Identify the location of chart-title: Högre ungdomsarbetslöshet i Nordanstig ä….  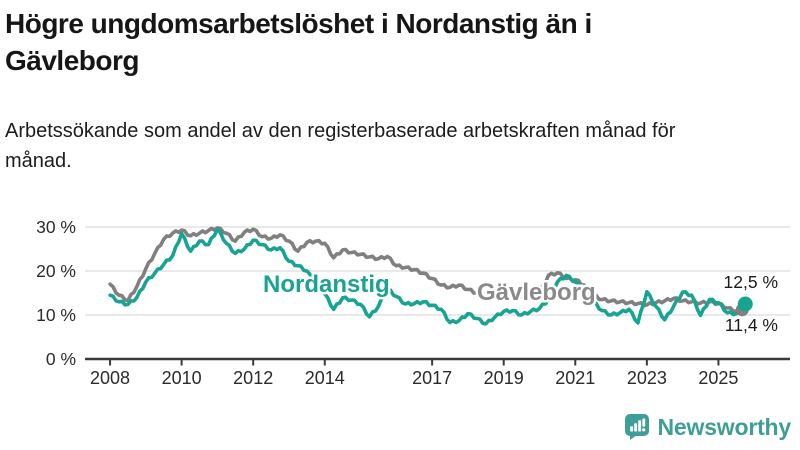
(298, 42).